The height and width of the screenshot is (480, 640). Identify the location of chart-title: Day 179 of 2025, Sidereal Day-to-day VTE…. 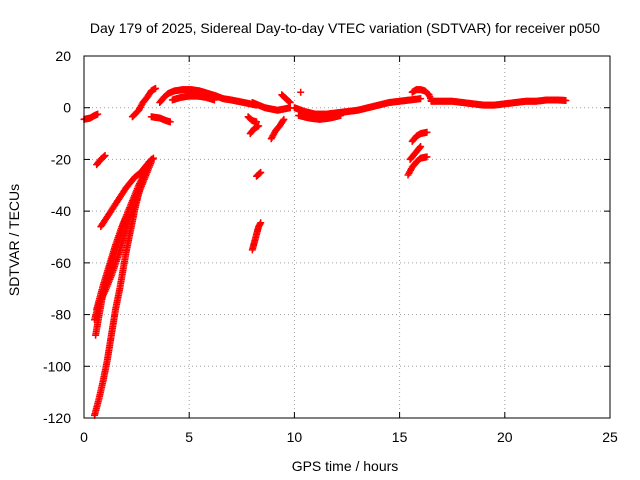
(345, 28).